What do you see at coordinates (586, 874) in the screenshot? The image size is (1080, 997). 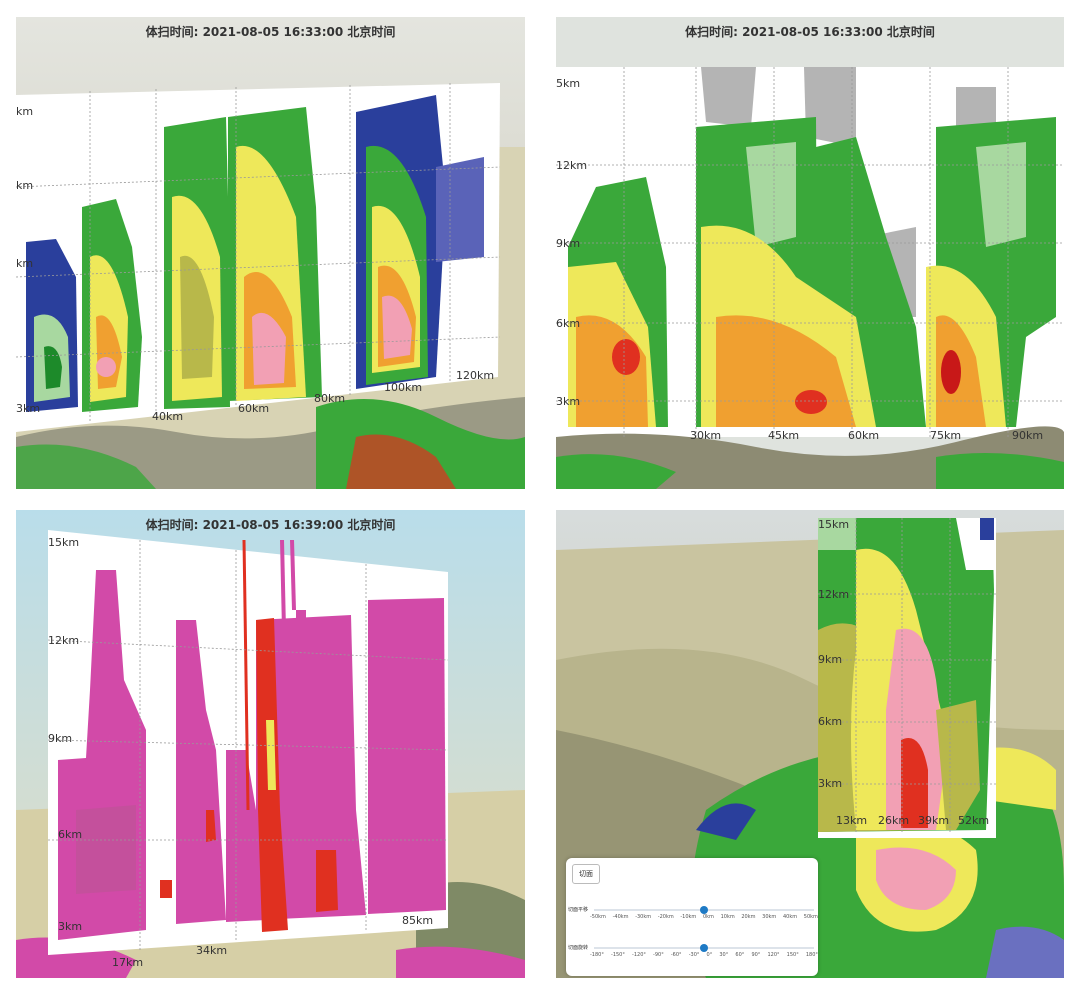 I see `section-button: 切面` at bounding box center [586, 874].